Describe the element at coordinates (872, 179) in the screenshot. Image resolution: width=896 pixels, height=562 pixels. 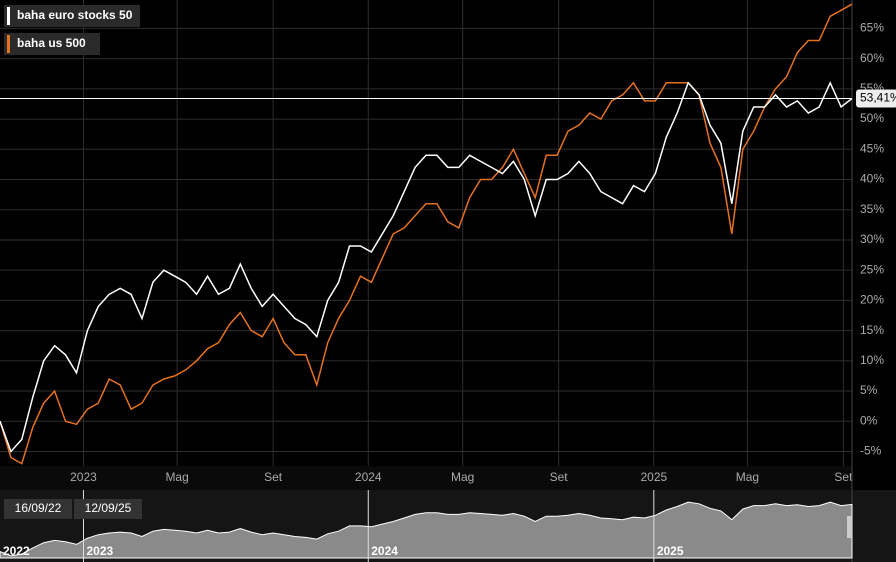
I see `y-tick-label: 40%` at that location.